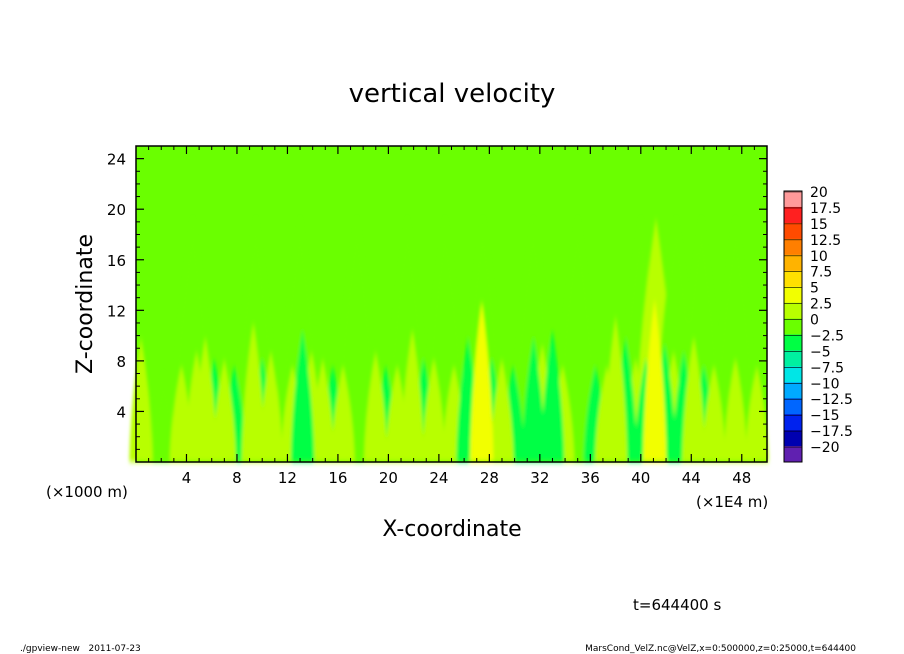 The height and width of the screenshot is (654, 904). What do you see at coordinates (820, 352) in the screenshot?
I see `colorbar-label: −5` at bounding box center [820, 352].